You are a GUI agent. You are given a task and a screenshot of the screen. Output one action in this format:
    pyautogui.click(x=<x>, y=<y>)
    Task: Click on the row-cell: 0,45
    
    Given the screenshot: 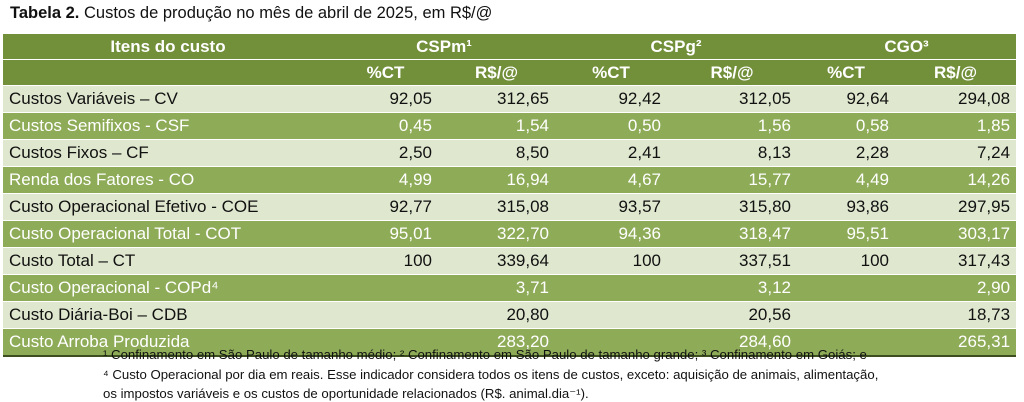 What is the action you would take?
    pyautogui.click(x=385, y=126)
    